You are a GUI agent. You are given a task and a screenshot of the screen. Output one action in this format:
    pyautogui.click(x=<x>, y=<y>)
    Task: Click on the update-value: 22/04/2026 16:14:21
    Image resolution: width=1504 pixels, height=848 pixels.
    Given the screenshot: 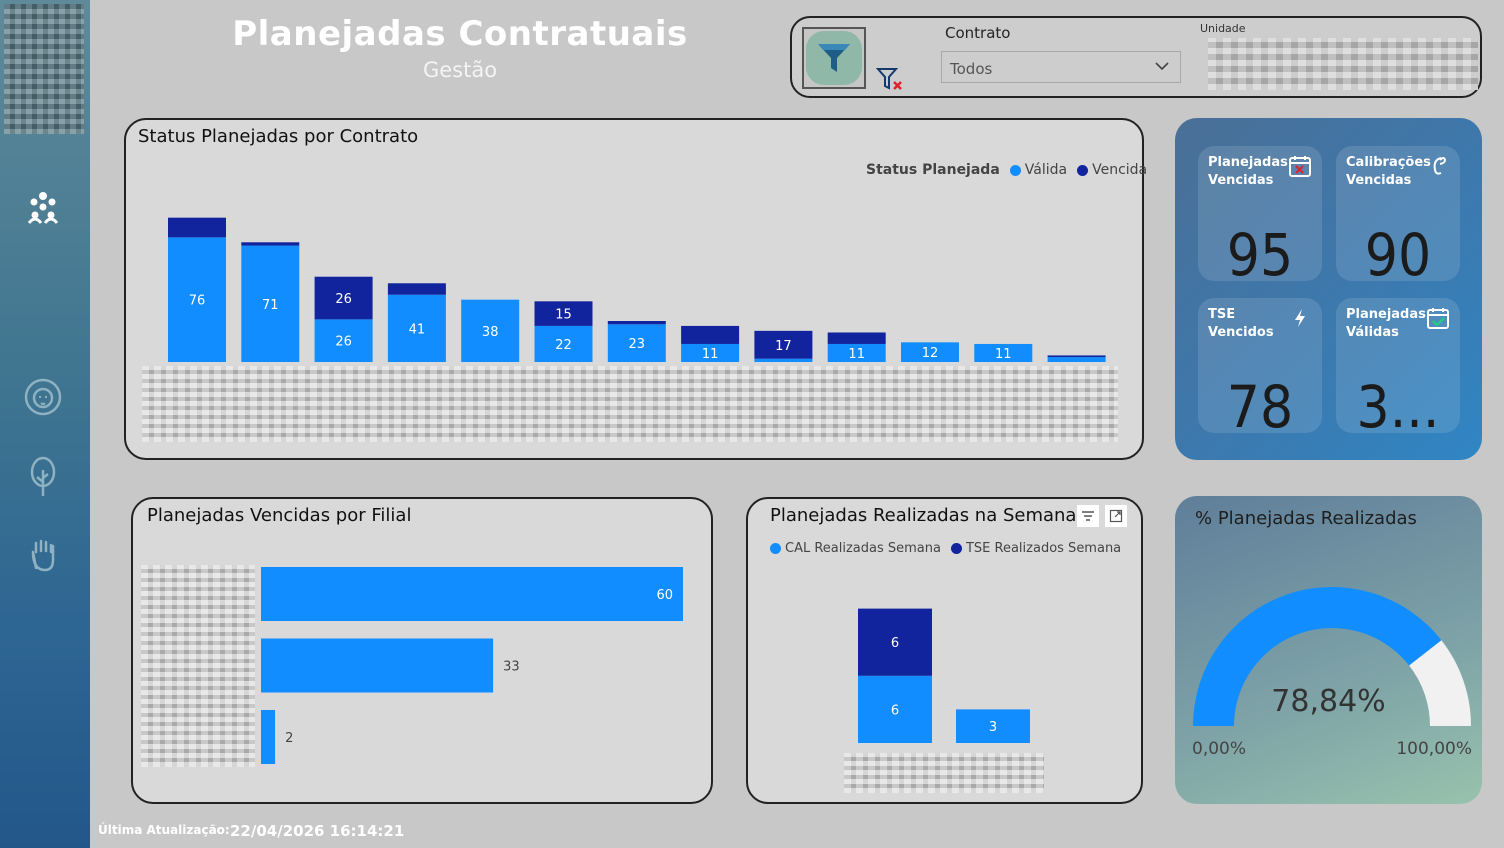 What is the action you would take?
    pyautogui.click(x=317, y=831)
    